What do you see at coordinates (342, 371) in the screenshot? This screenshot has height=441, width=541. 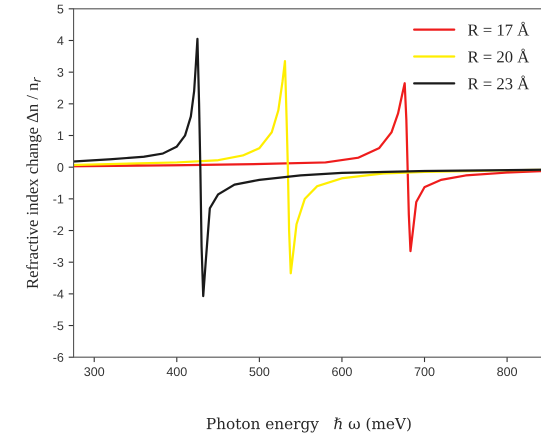 I see `x-tick-label: 600` at bounding box center [342, 371].